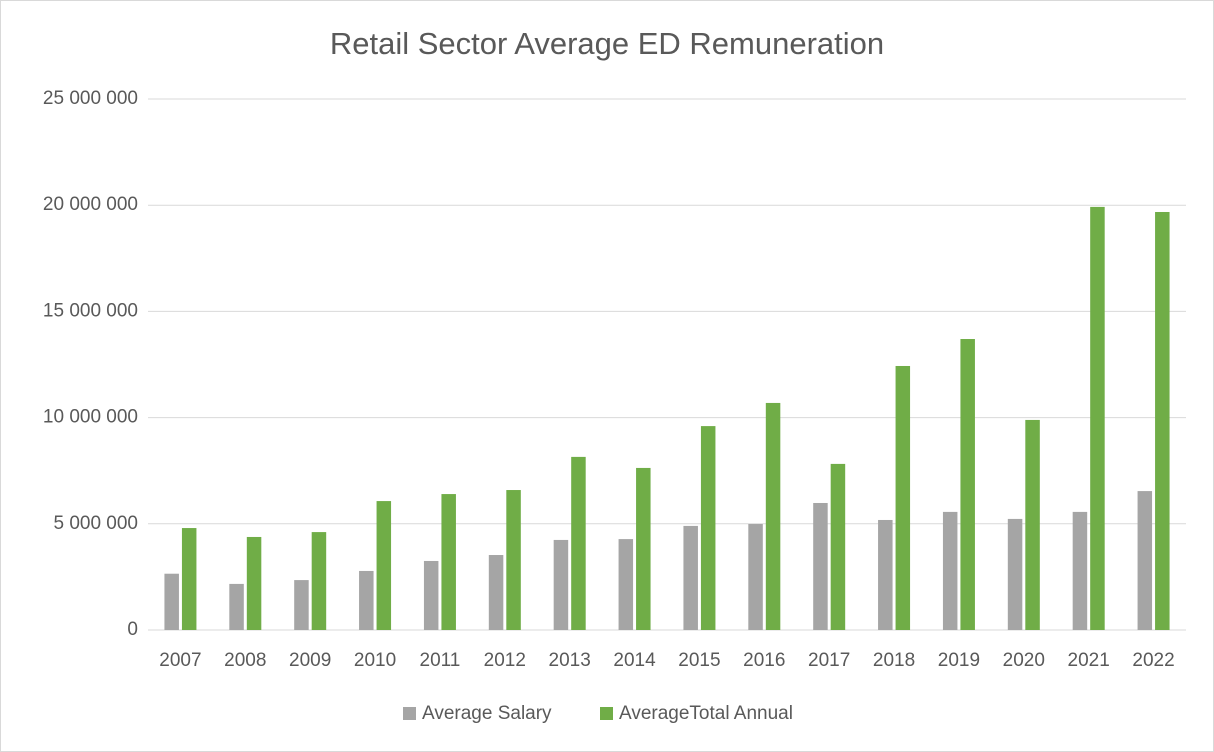  I want to click on x-tick-label: 2017, so click(829, 660).